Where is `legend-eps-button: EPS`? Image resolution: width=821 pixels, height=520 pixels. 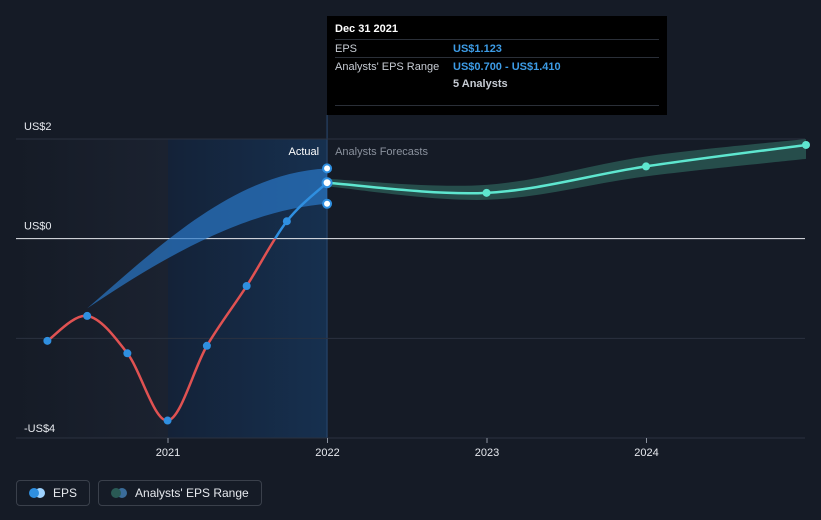 legend-eps-button: EPS is located at coordinates (53, 493).